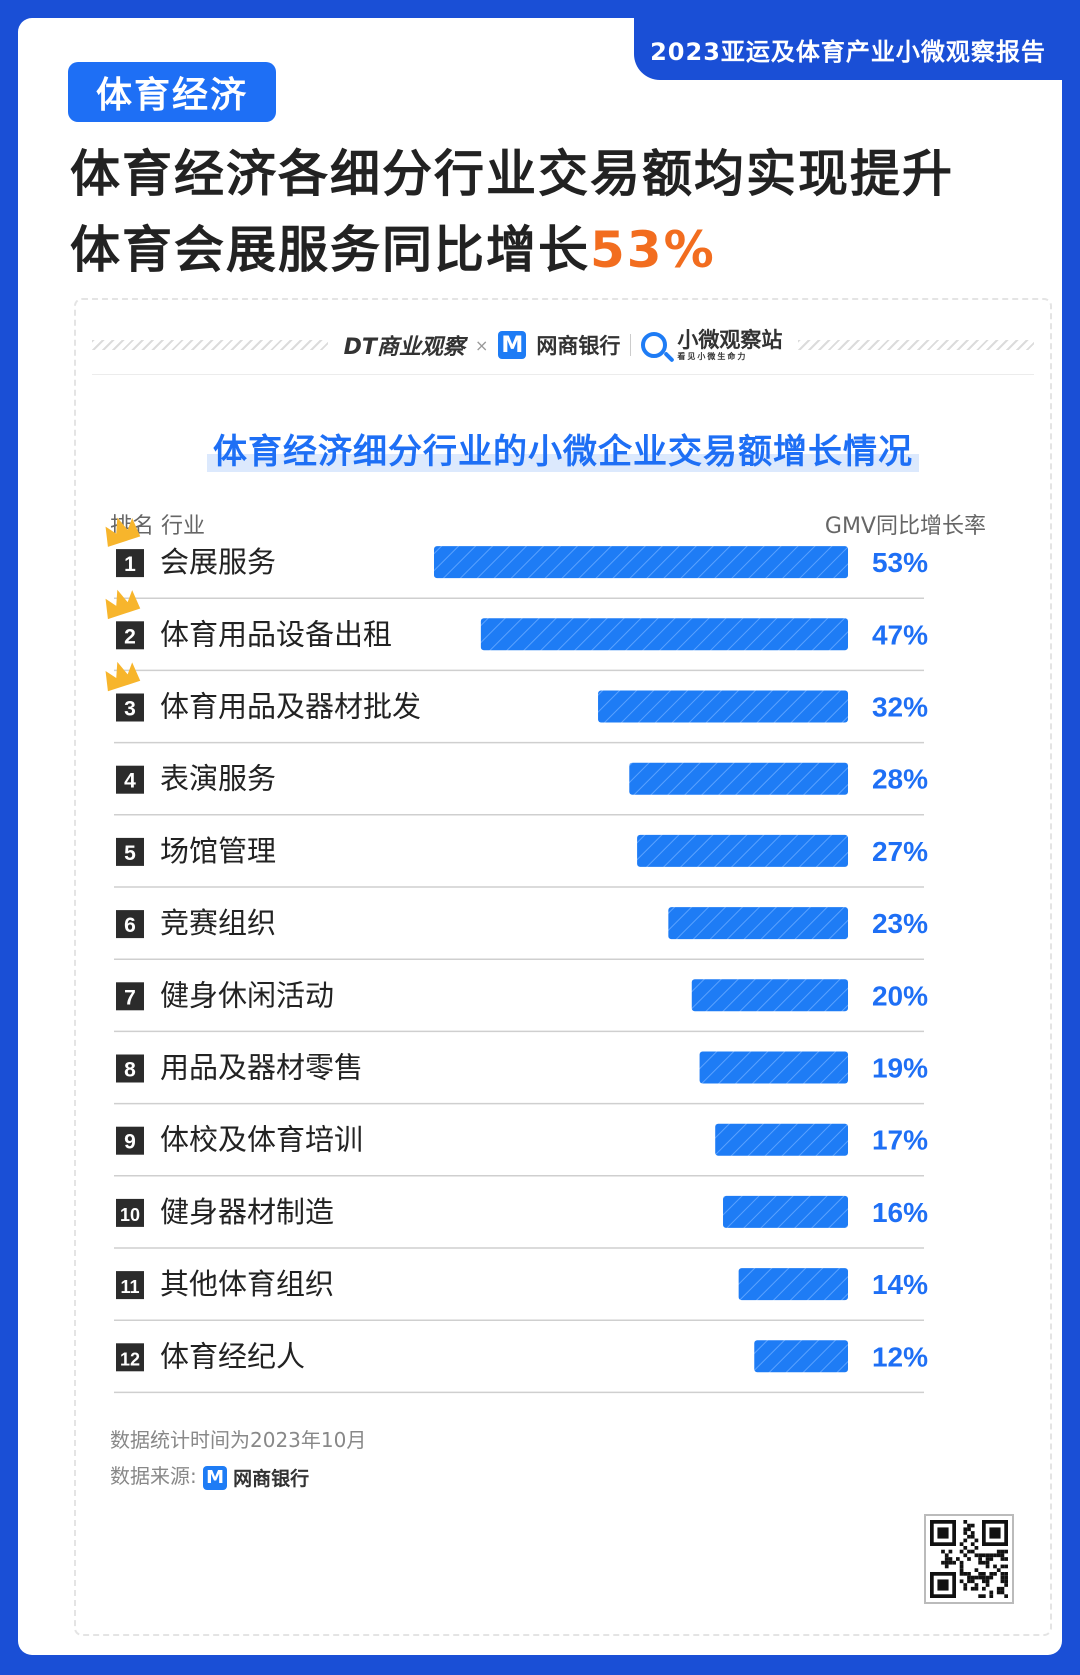  I want to click on brand-row: DT商业观察 × M 网商银行 小微观察站 看见小微生命力, so click(563, 345).